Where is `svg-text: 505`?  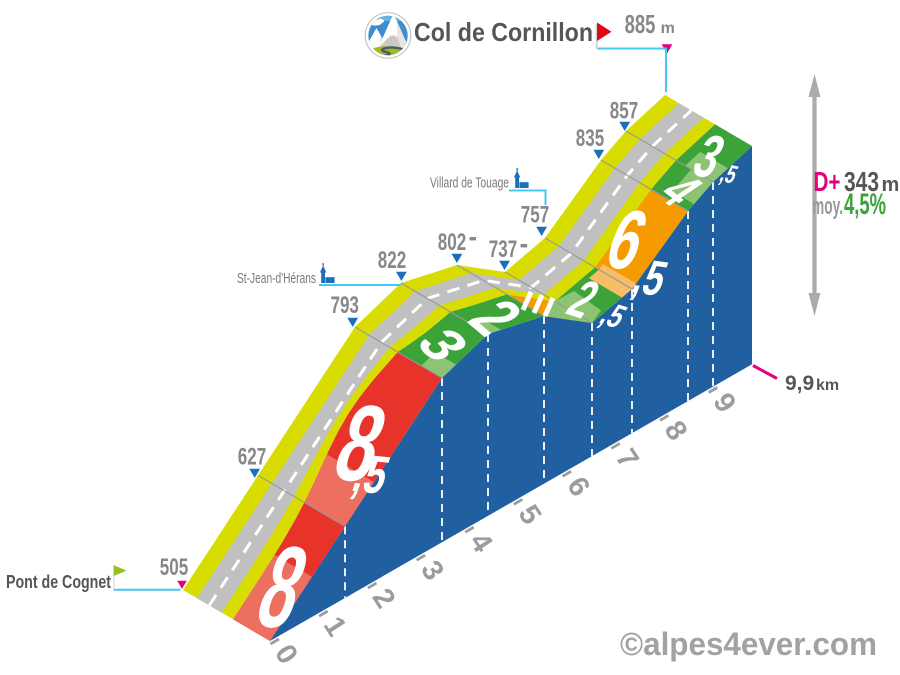 svg-text: 505 is located at coordinates (174, 567).